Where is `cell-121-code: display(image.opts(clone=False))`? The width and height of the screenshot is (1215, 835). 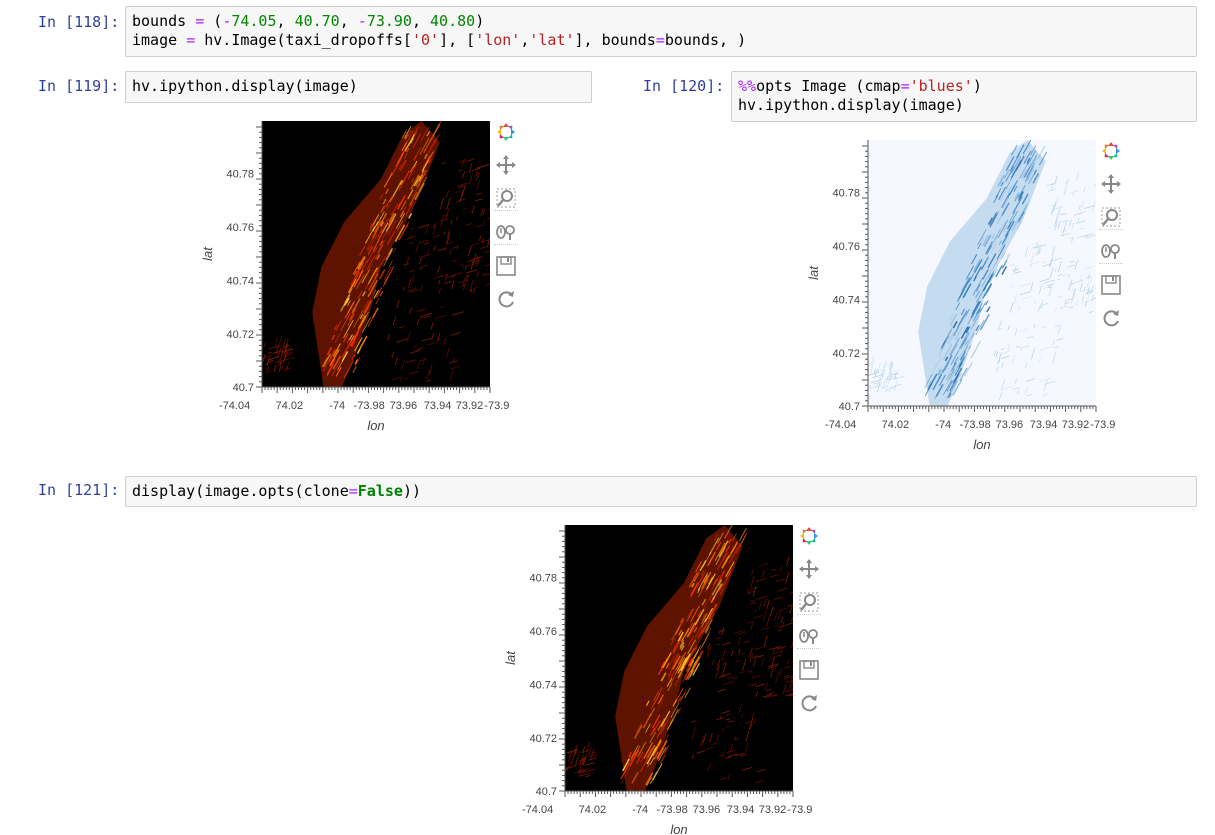 cell-121-code: display(image.opts(clone=False)) is located at coordinates (276, 491).